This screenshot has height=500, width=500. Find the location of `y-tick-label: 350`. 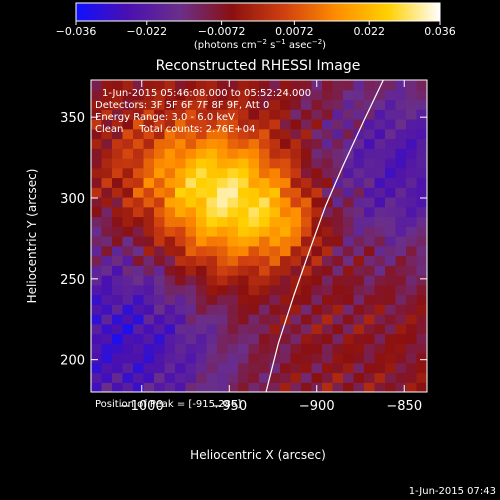

y-tick-label: 350 is located at coordinates (72, 118).